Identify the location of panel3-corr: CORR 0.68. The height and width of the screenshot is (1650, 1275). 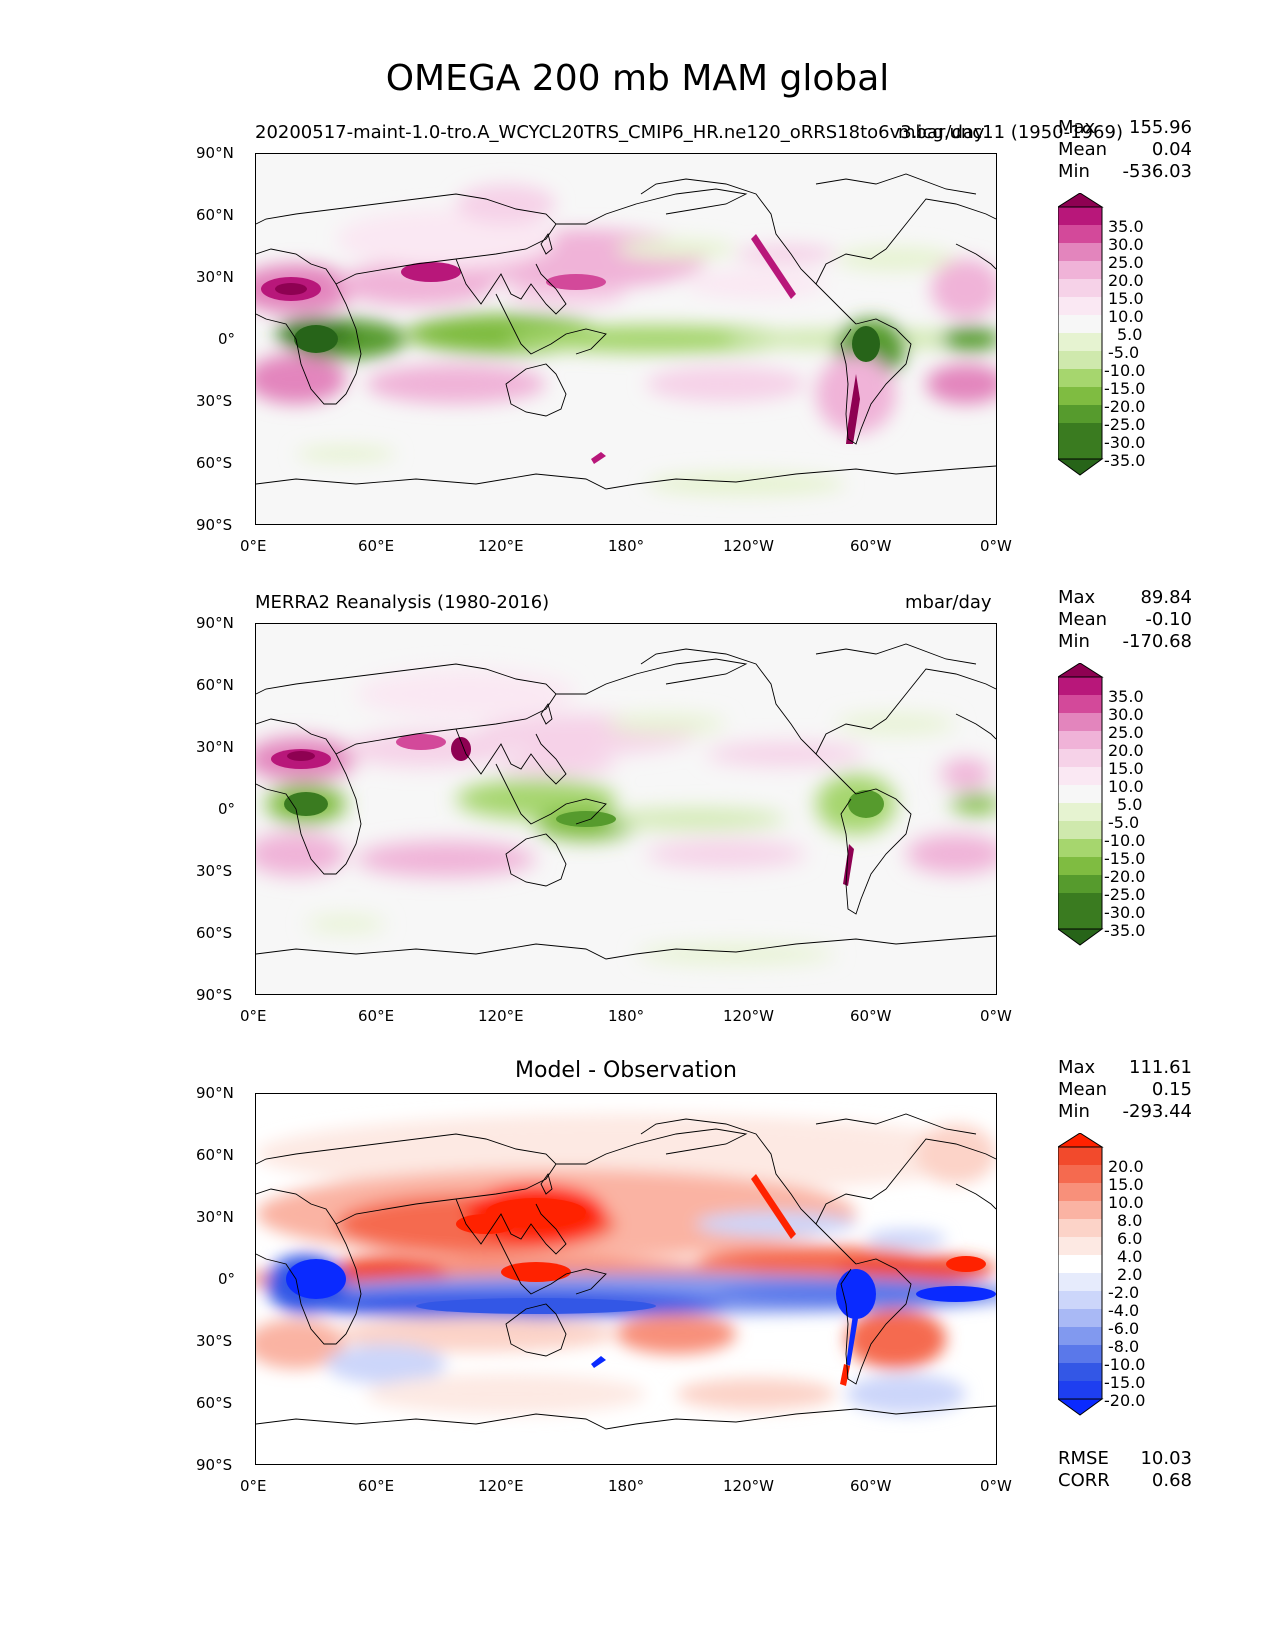
(1125, 1480).